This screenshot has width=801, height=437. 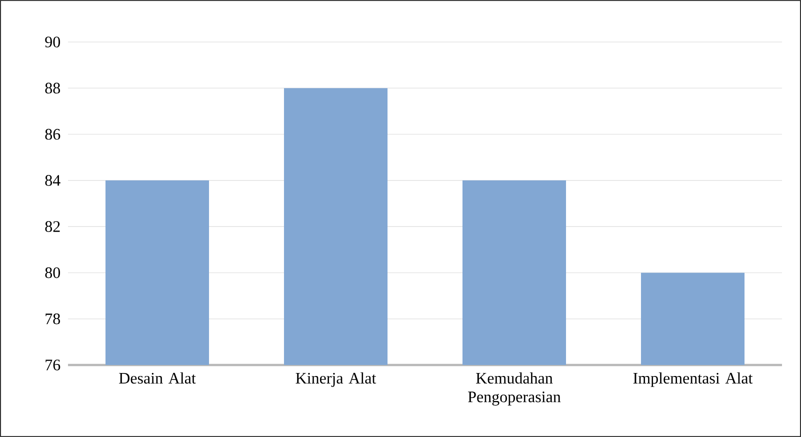 I want to click on y-tick-label: 76, so click(x=53, y=365).